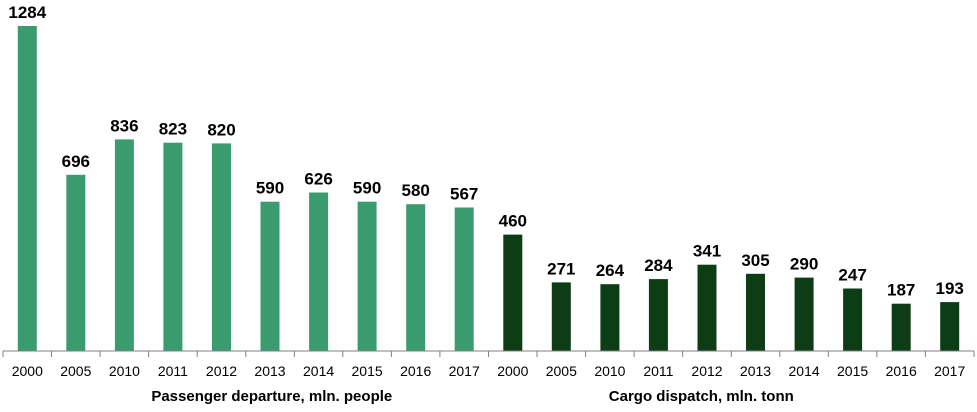 The image size is (977, 412). Describe the element at coordinates (707, 251) in the screenshot. I see `value-label-cargo-2012: 341` at that location.